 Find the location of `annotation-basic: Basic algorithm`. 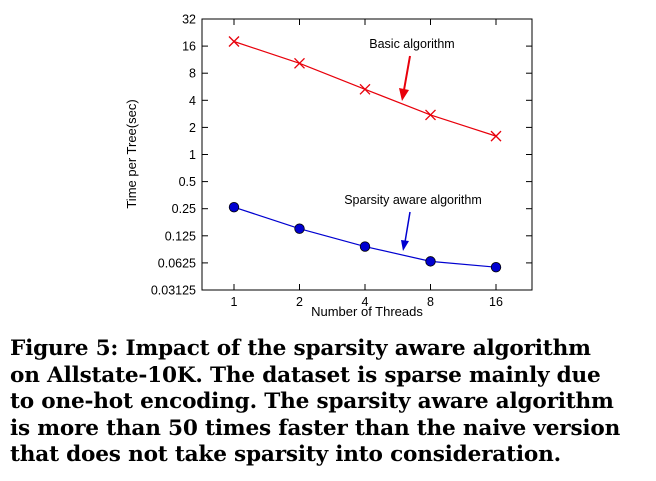

annotation-basic: Basic algorithm is located at coordinates (411, 44).